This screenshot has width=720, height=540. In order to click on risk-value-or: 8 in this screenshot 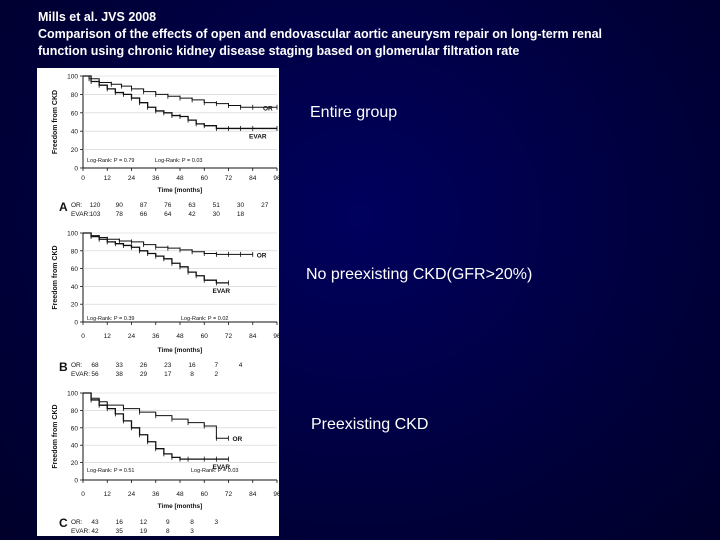, I will do `click(192, 522)`.